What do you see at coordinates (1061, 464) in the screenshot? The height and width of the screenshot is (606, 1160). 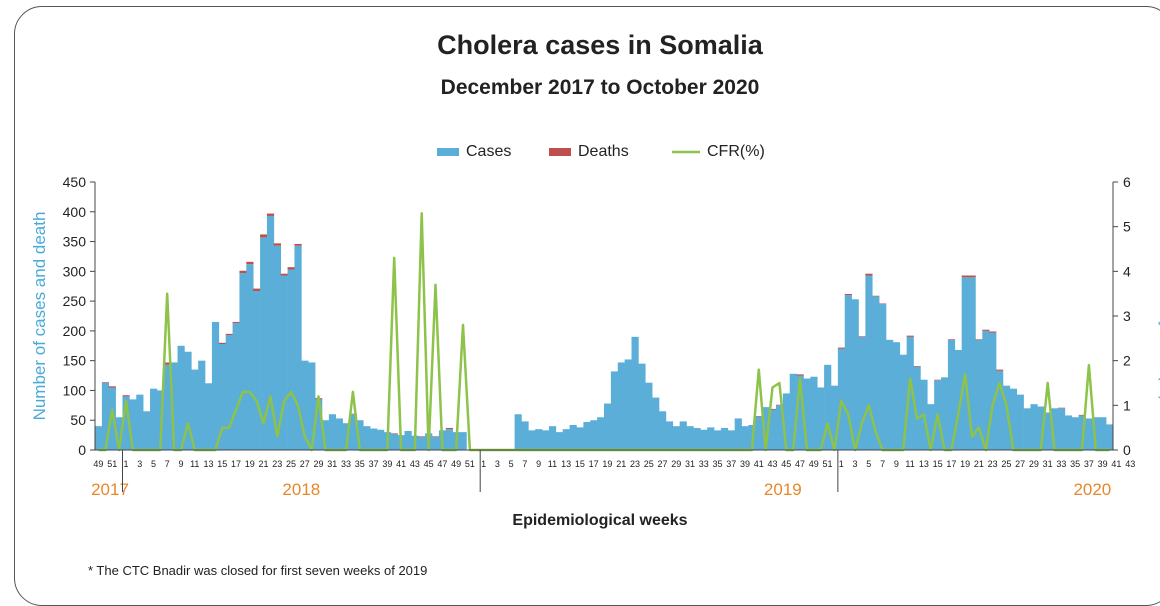 I see `x-tick-label: 33` at bounding box center [1061, 464].